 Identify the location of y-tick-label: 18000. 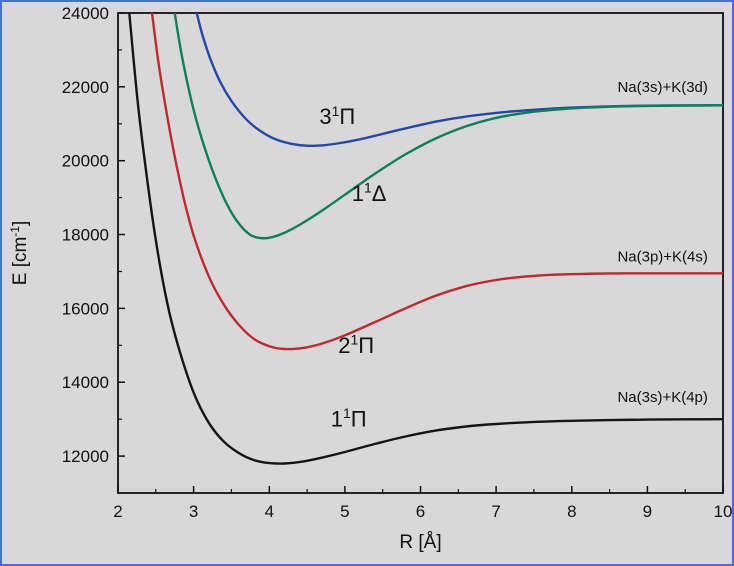
(85, 235).